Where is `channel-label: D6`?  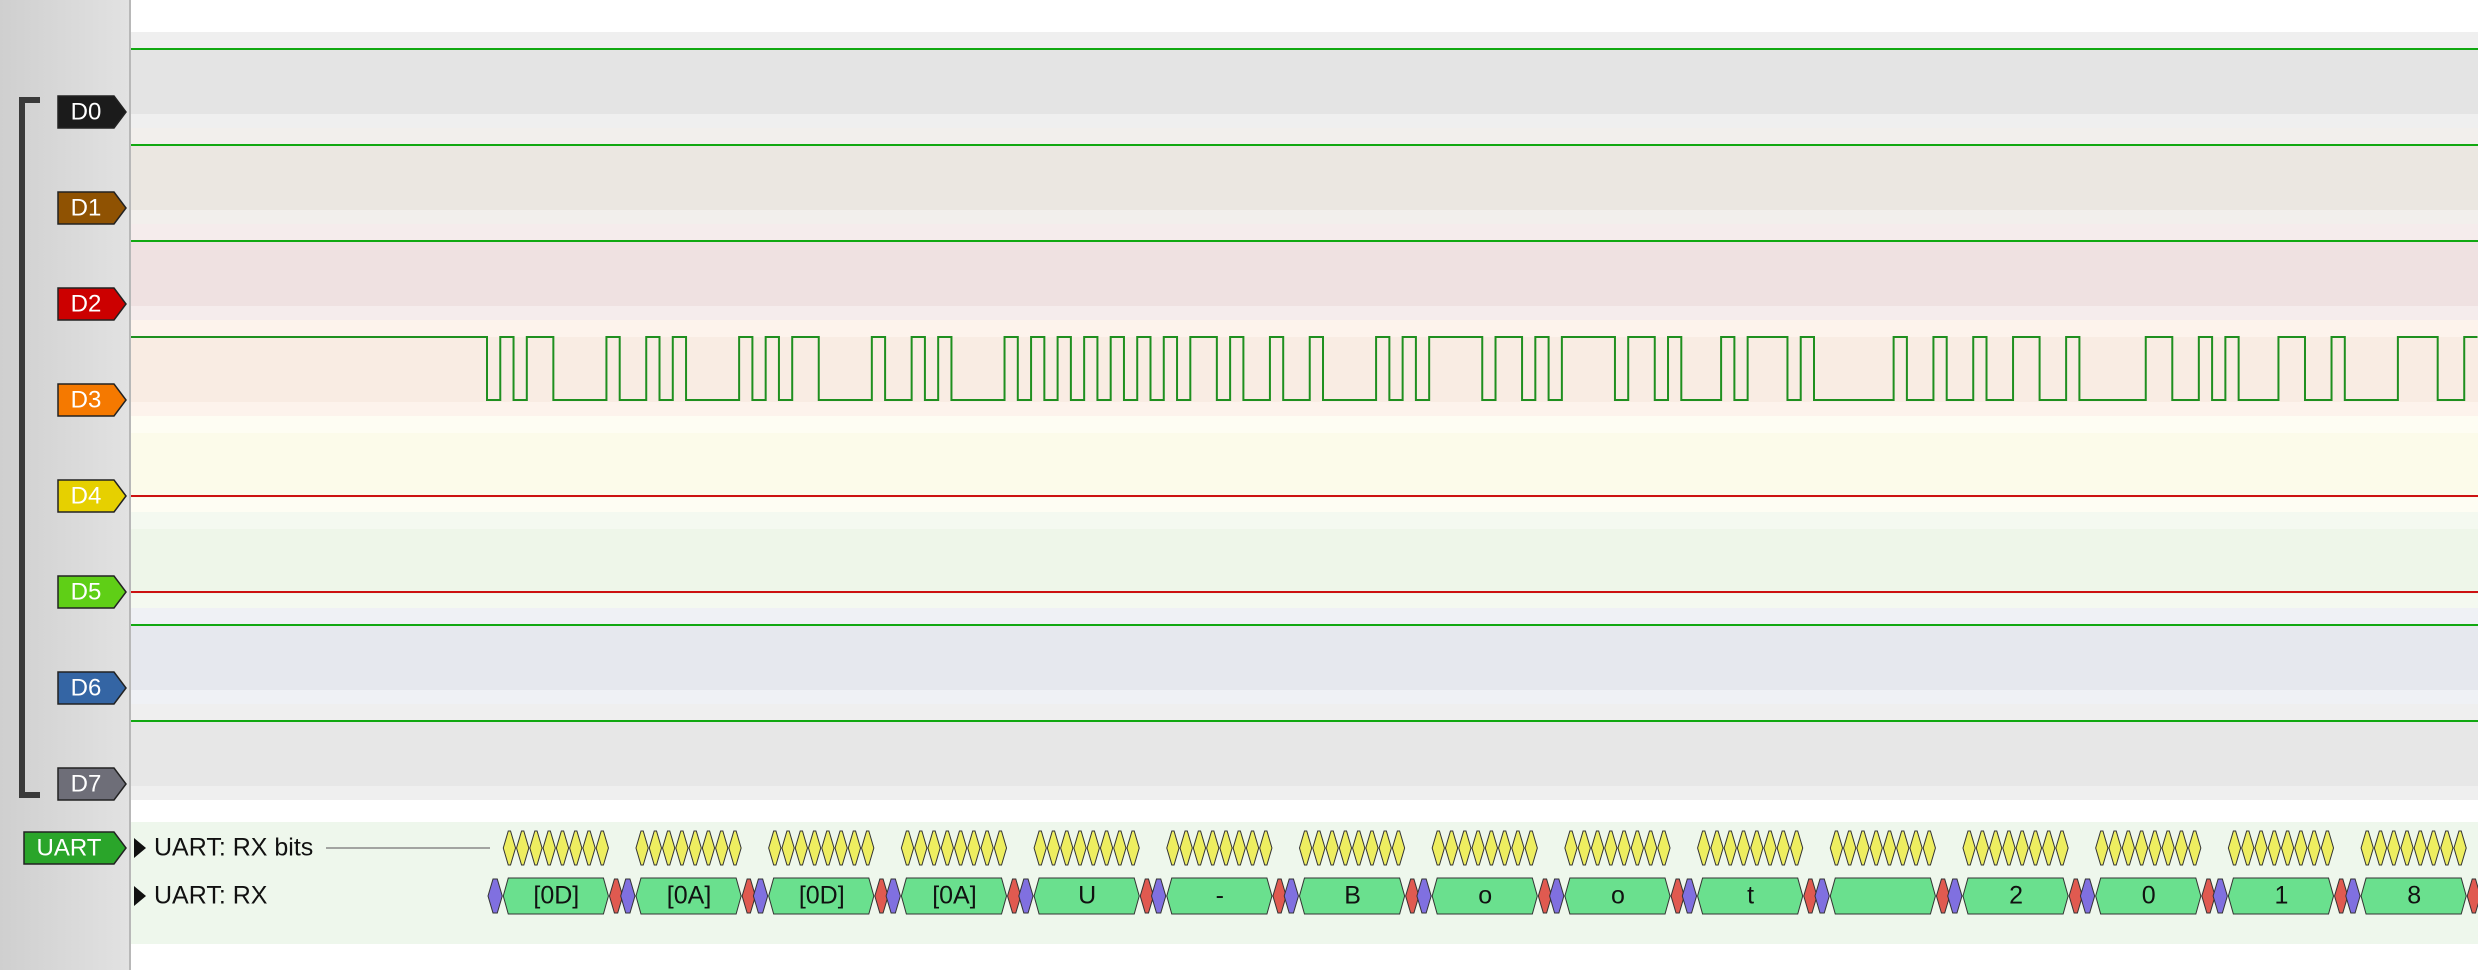 channel-label: D6 is located at coordinates (86, 687).